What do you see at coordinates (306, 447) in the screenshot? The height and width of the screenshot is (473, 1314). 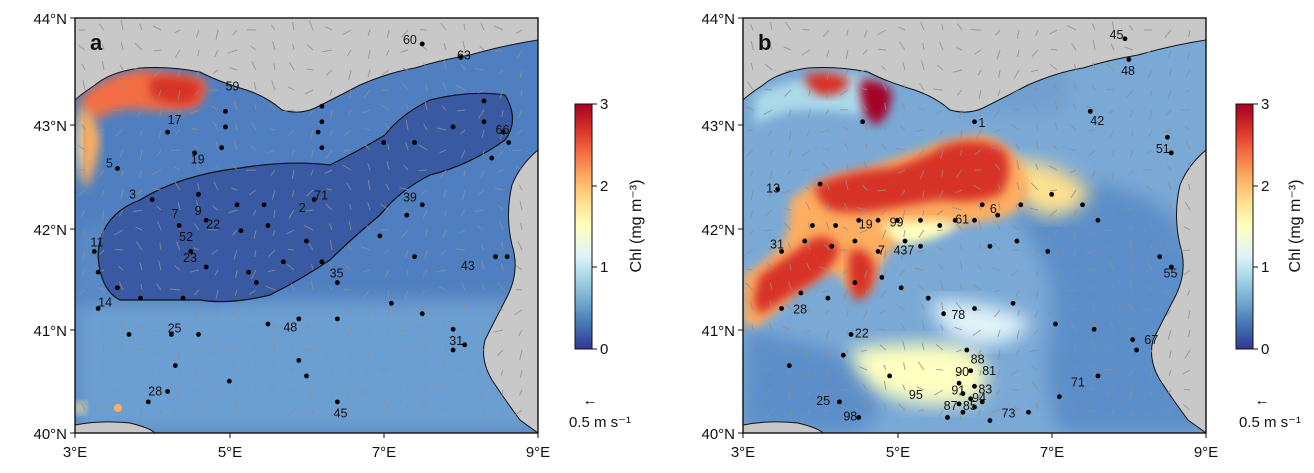 I see `x-axis-a: 3°E 5°E 7°E 9°E` at bounding box center [306, 447].